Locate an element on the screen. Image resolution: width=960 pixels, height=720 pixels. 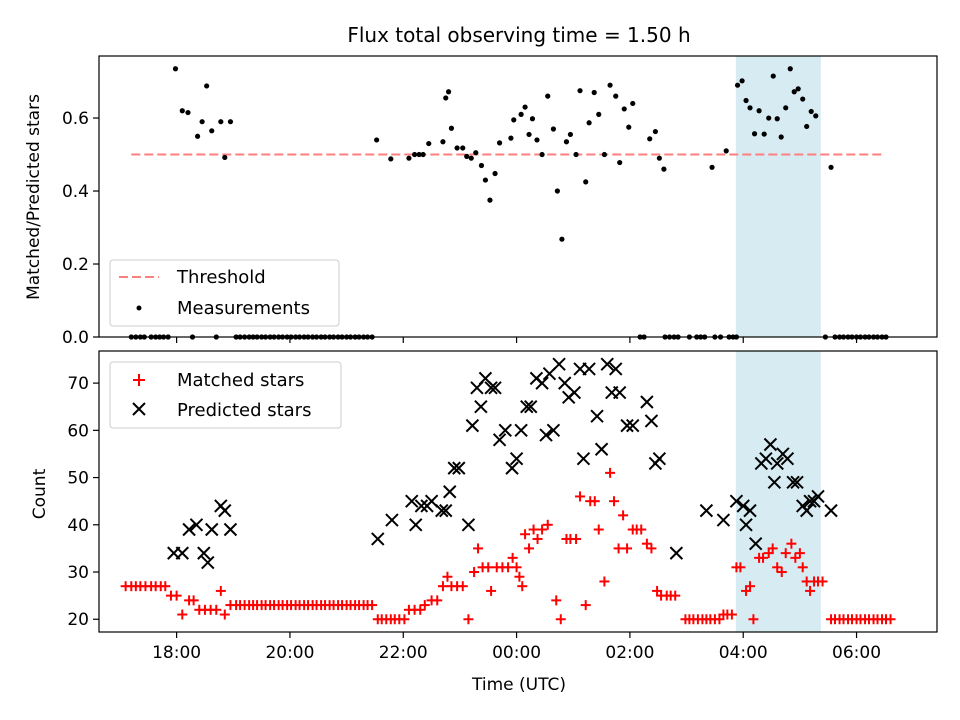
y-tick-label: 0.4 is located at coordinates (75, 192).